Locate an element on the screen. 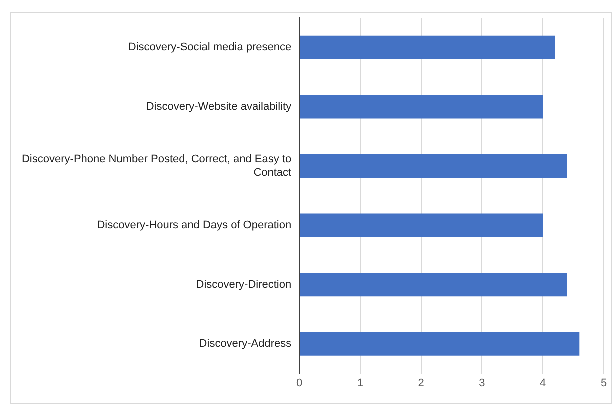 This screenshot has width=616, height=407. y-tick-label: Discovery-Hours and Days of Operation is located at coordinates (194, 226).